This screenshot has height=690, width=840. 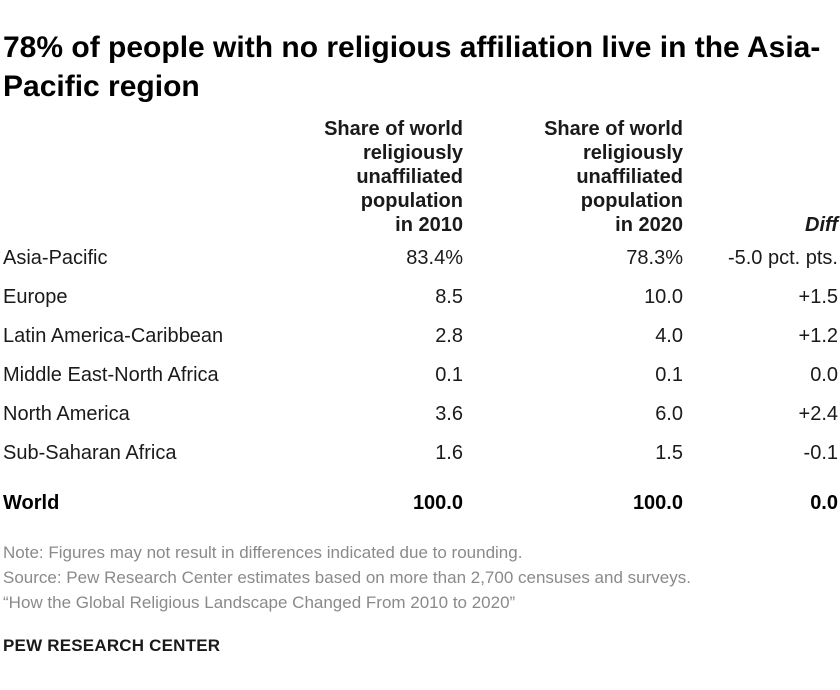 What do you see at coordinates (629, 177) in the screenshot?
I see `column-header-2020-line: unaffiliated` at bounding box center [629, 177].